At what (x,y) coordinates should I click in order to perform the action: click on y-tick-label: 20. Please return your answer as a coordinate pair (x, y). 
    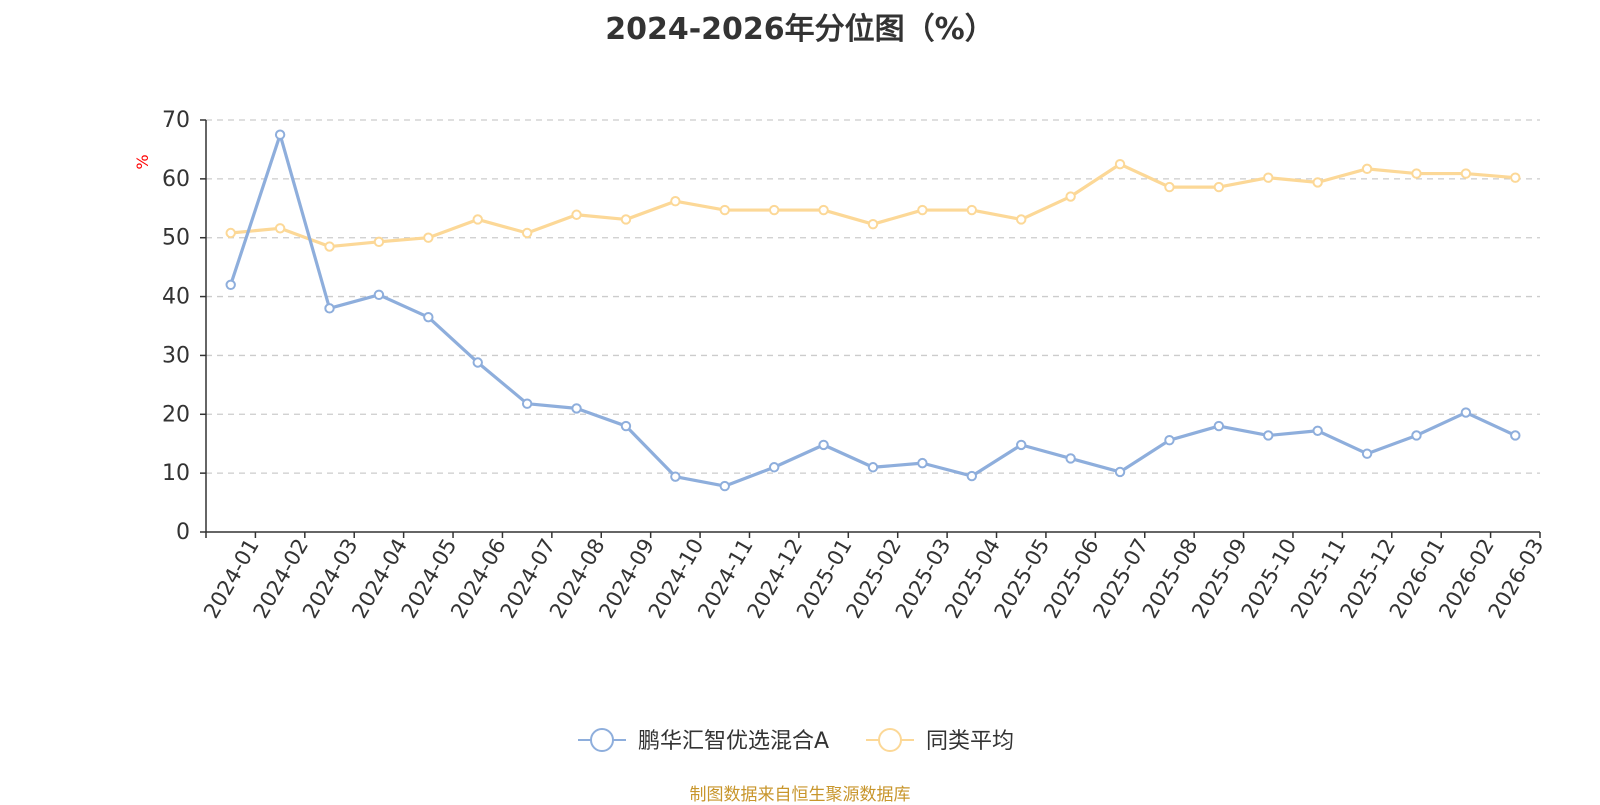
    Looking at the image, I should click on (176, 414).